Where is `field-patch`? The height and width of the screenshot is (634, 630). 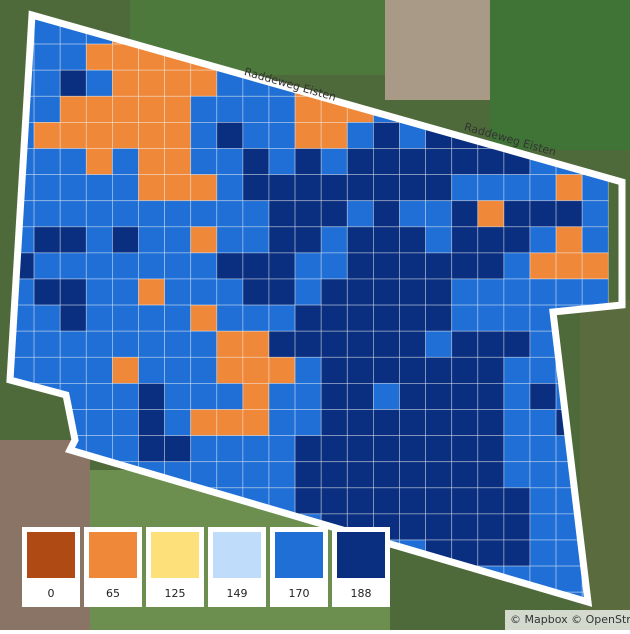
field-patch is located at coordinates (560, 75).